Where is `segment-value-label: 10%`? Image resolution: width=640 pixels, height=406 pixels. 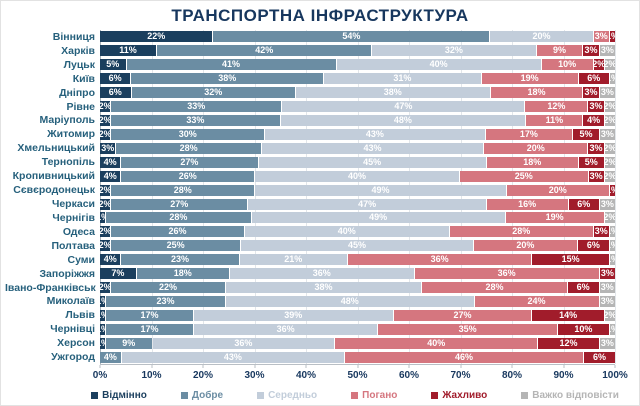 segment-value-label: 10% is located at coordinates (567, 64).